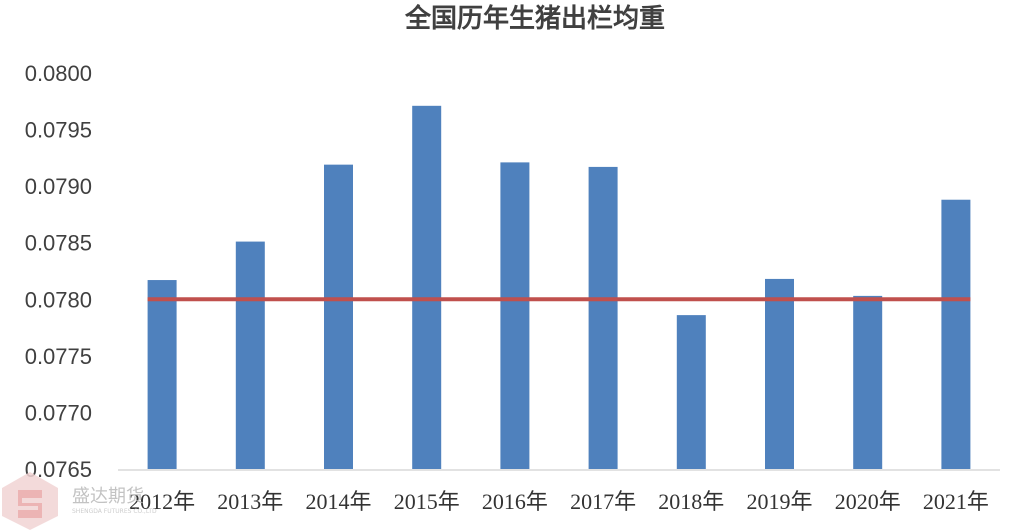 The width and height of the screenshot is (1010, 531). What do you see at coordinates (58, 356) in the screenshot?
I see `y-tick-label: 0.0775` at bounding box center [58, 356].